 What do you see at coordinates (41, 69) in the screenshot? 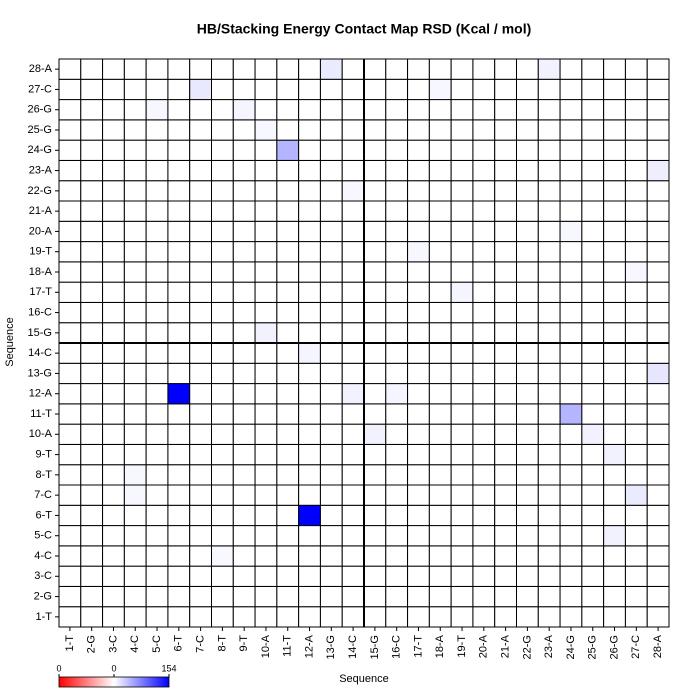
I see `y-tick-label: 28-A` at bounding box center [41, 69].